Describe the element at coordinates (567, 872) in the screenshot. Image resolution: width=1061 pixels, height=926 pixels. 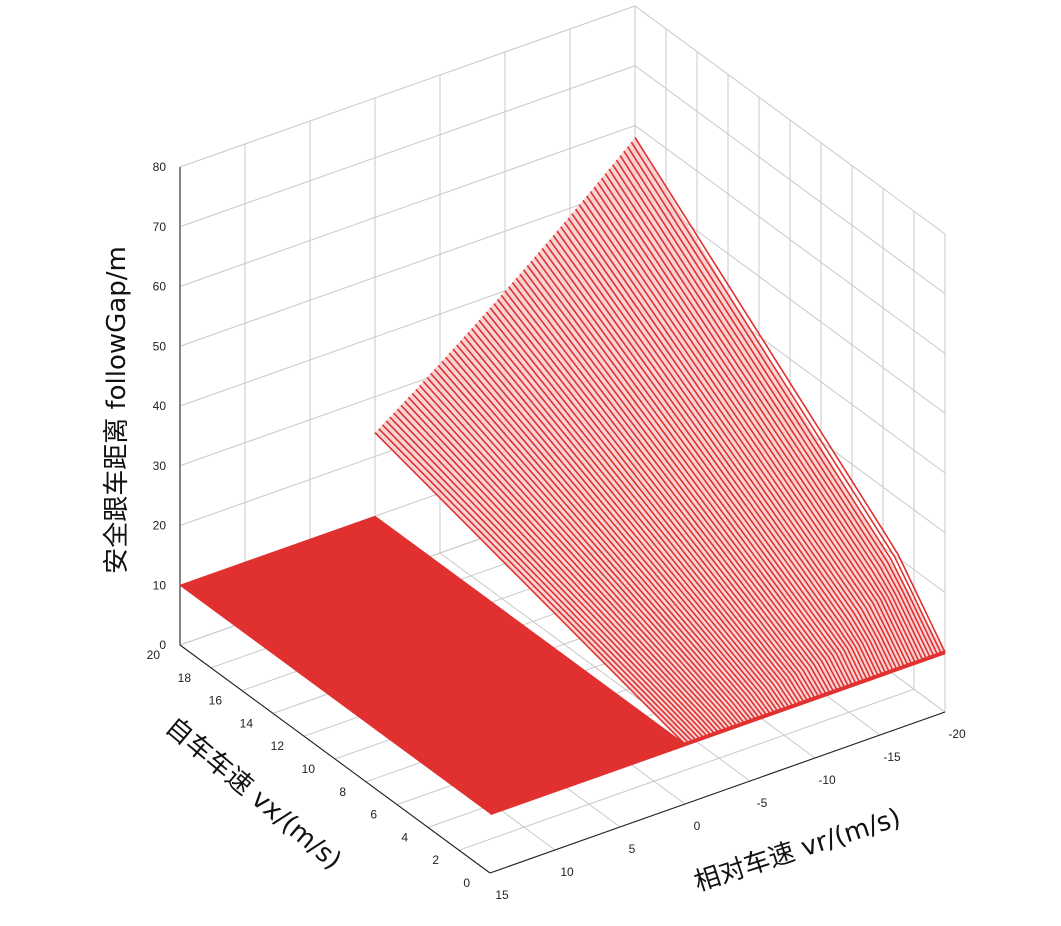
I see `y-tick-label: 10` at that location.